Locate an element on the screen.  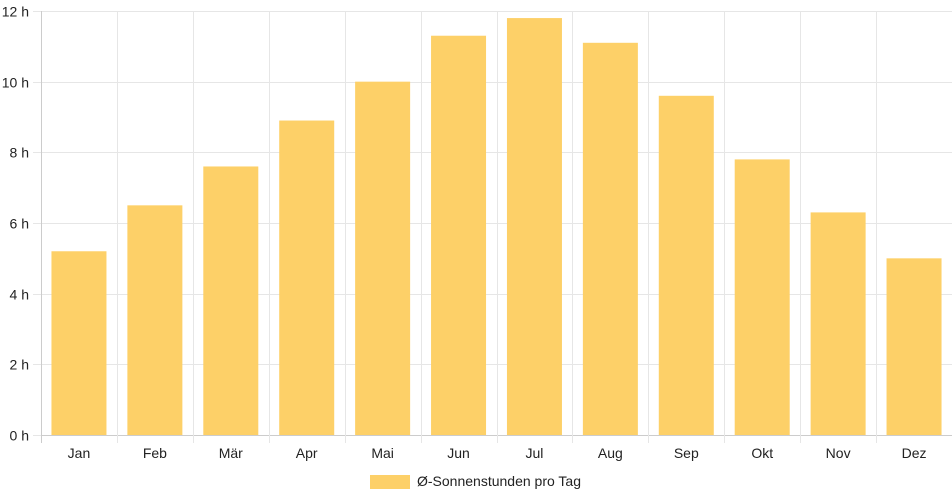
bar-jul is located at coordinates (534, 227).